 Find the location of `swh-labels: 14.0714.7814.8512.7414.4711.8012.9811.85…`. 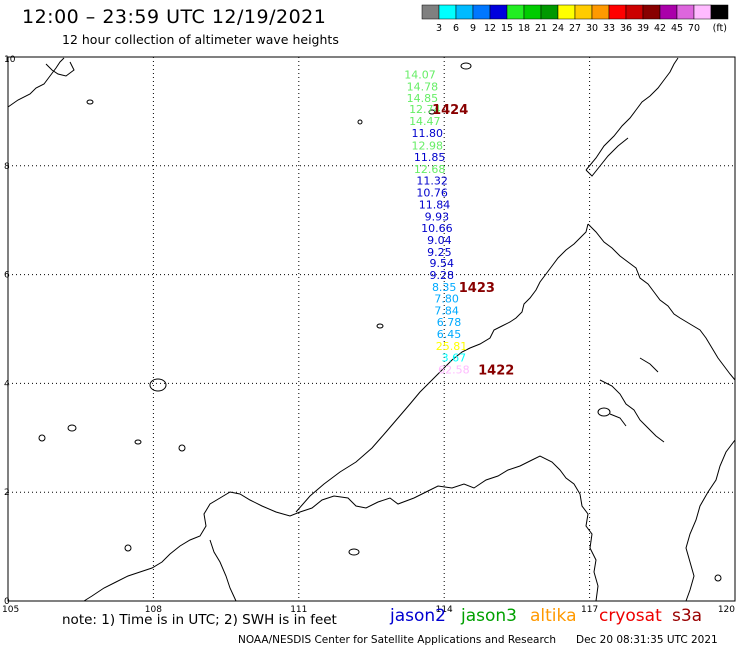

swh-labels: 14.0714.7814.8512.7414.4711.8012.9811.85… is located at coordinates (436, 222).